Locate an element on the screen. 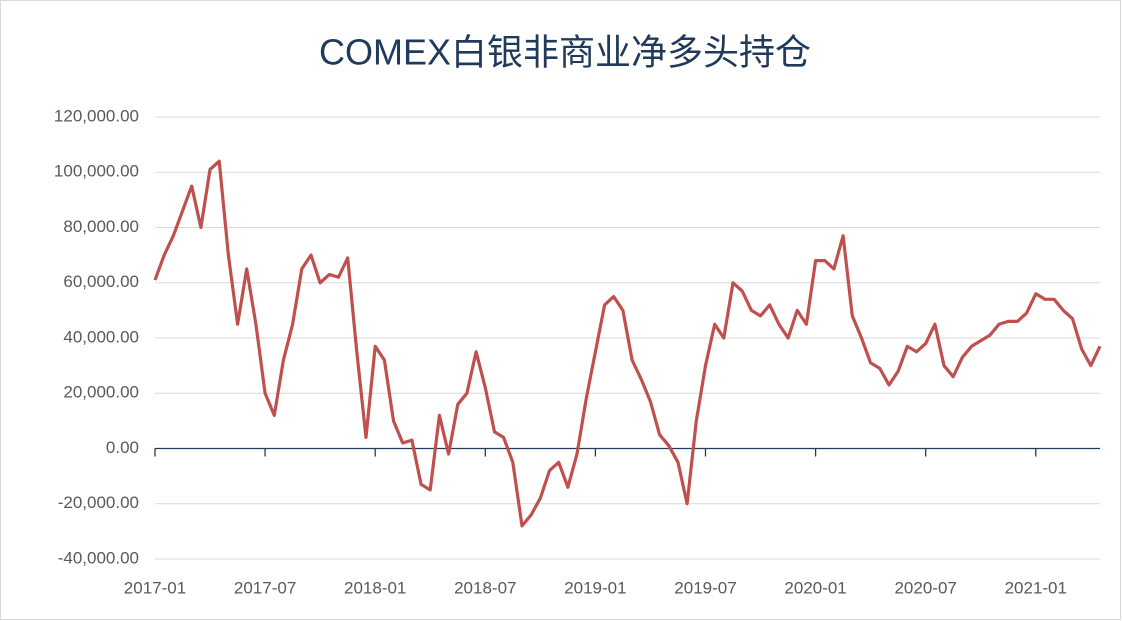  x-tick-label: 2020-01 is located at coordinates (815, 587).